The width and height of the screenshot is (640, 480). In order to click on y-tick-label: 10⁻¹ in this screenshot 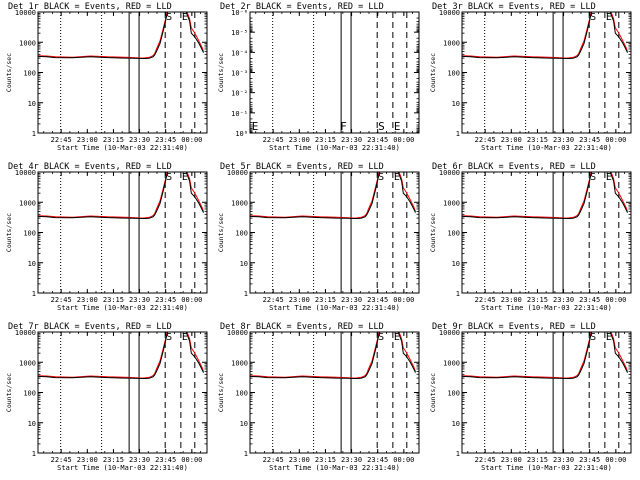, I will do `click(239, 114)`.